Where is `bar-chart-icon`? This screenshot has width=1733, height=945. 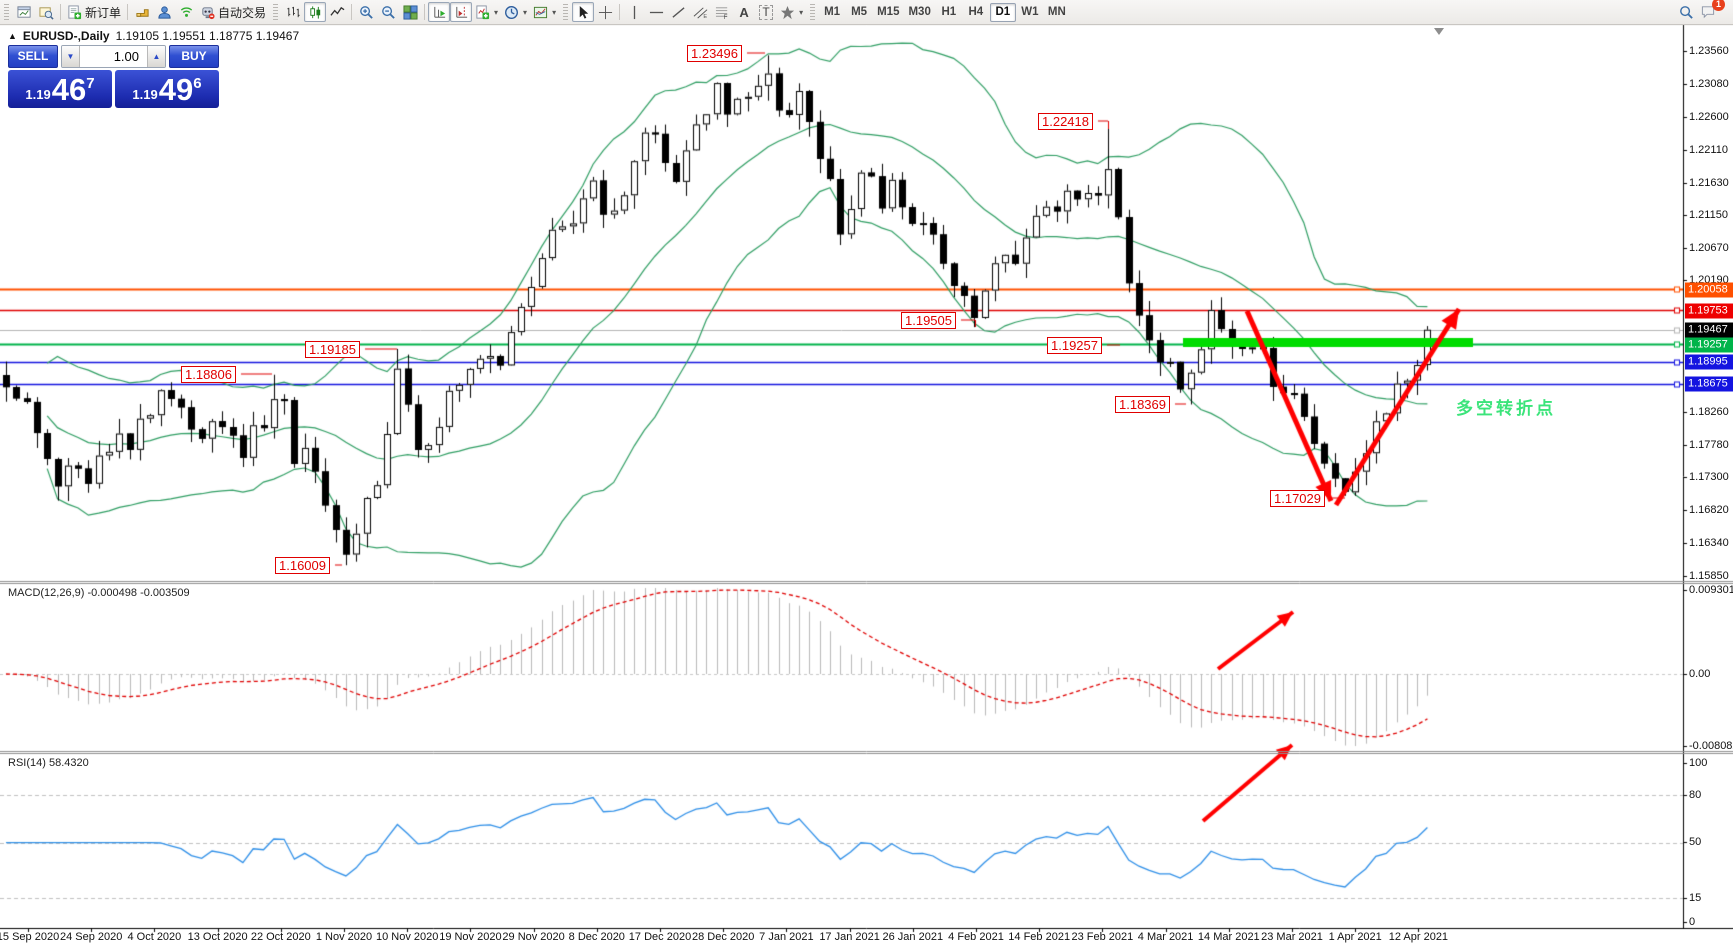
bar-chart-icon is located at coordinates (293, 12).